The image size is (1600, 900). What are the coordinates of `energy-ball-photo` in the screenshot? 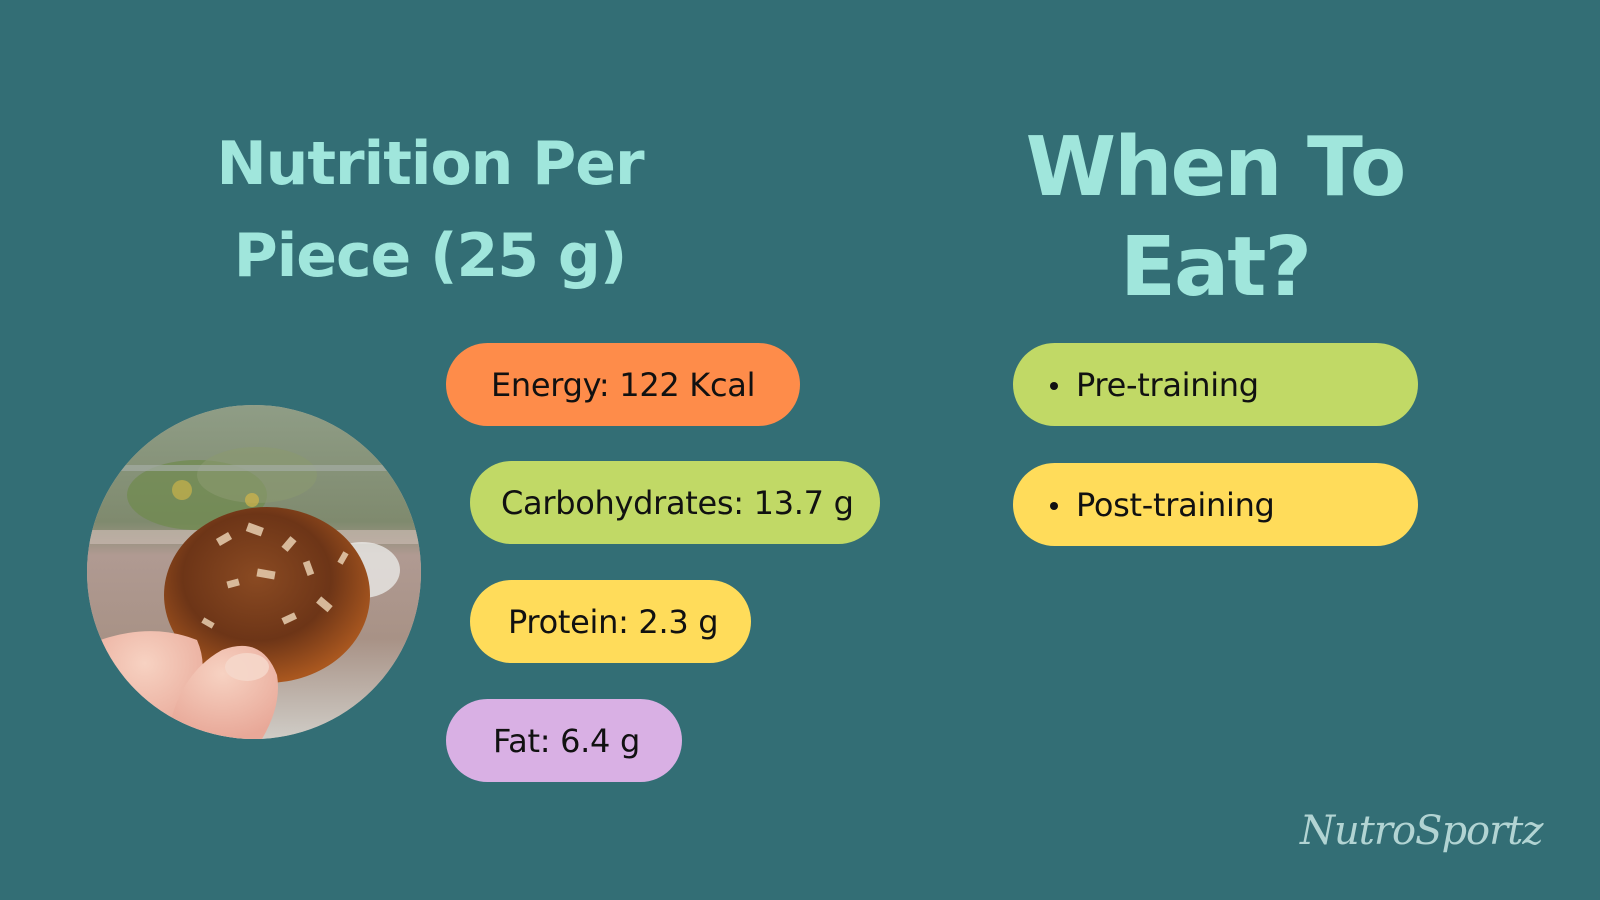 It's located at (254, 572).